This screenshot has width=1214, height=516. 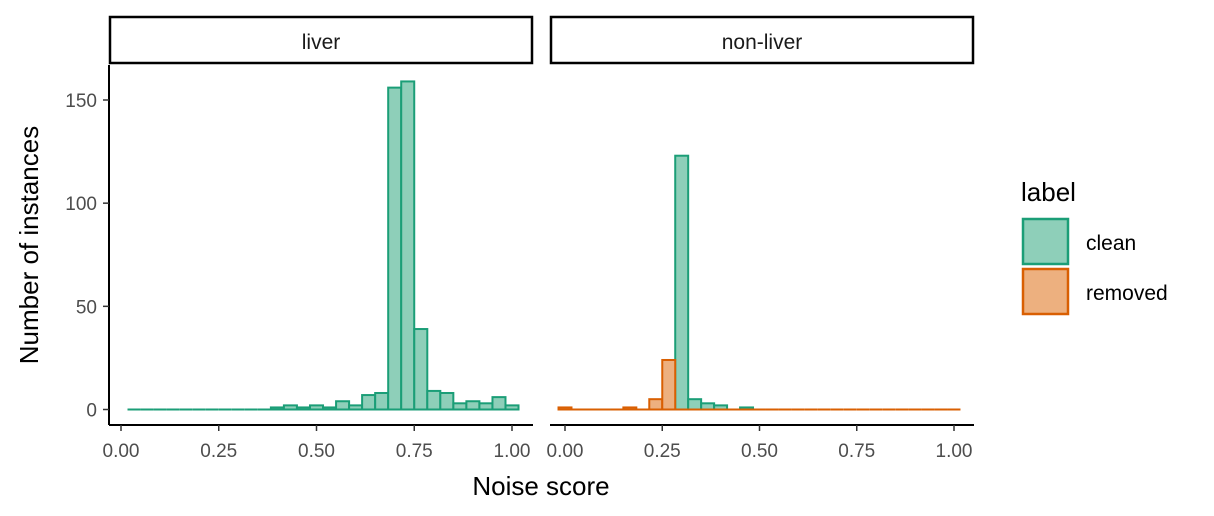 I want to click on legend-item-removed: removed, so click(x=1094, y=291).